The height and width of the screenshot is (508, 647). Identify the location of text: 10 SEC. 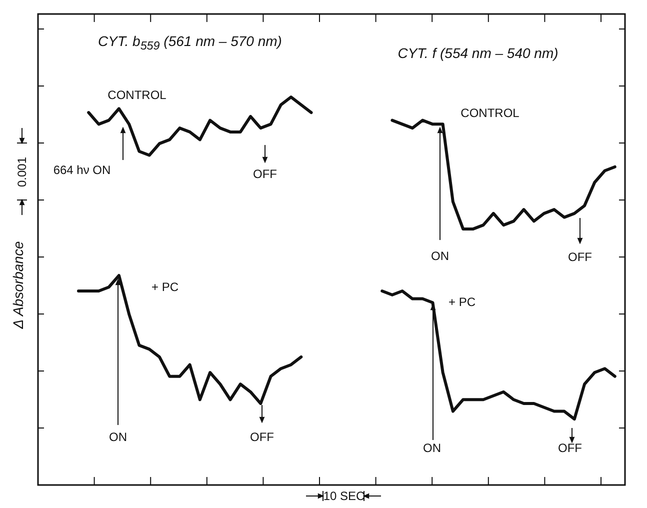
(344, 496).